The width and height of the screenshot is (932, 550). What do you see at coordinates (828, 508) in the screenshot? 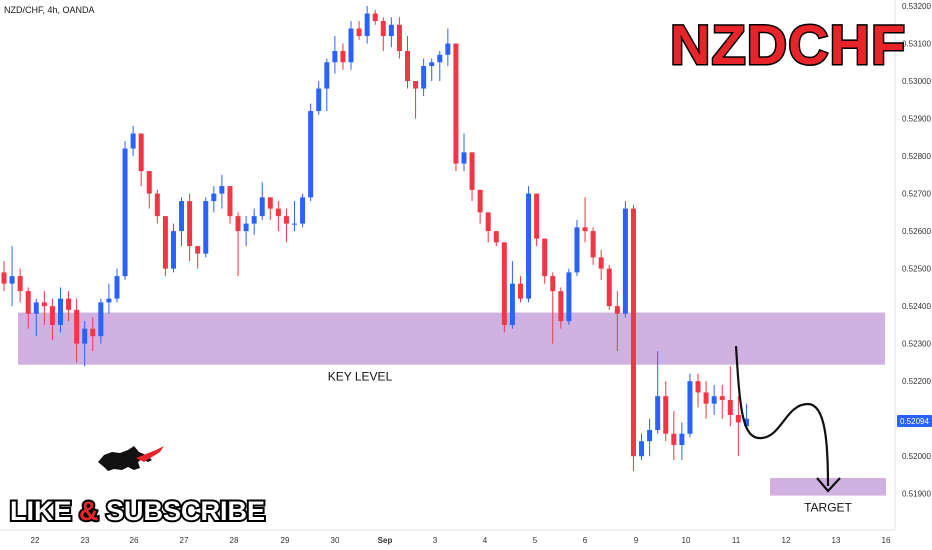
I see `target-label: TARGET` at bounding box center [828, 508].